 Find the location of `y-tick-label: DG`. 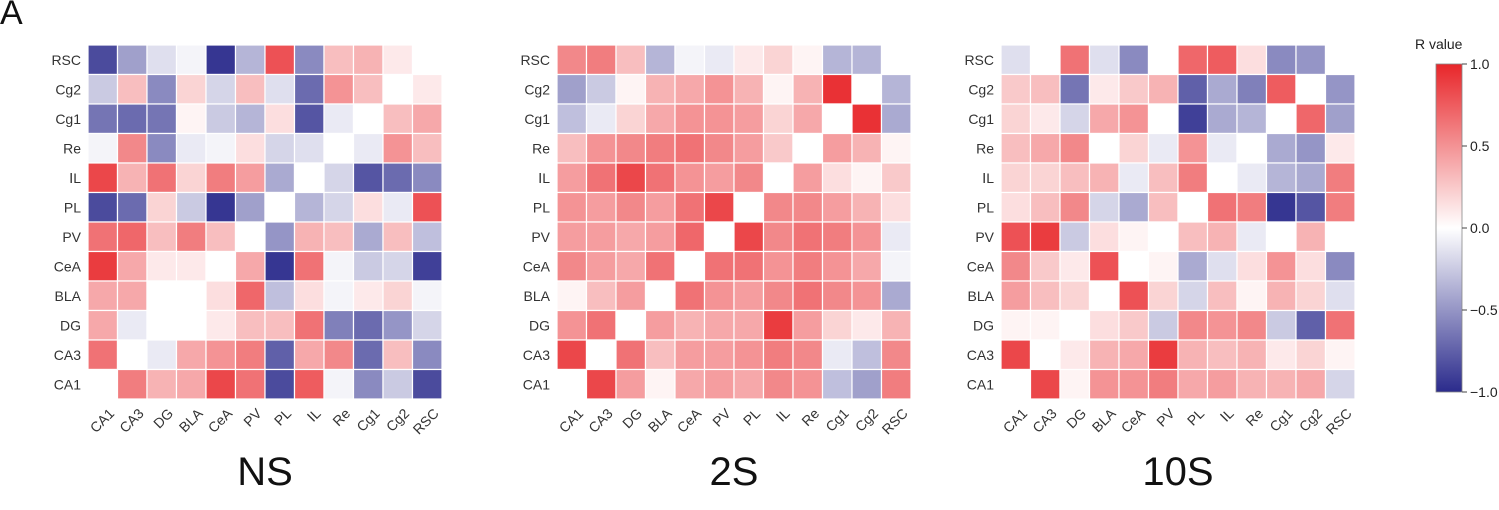

y-tick-label: DG is located at coordinates (539, 325).